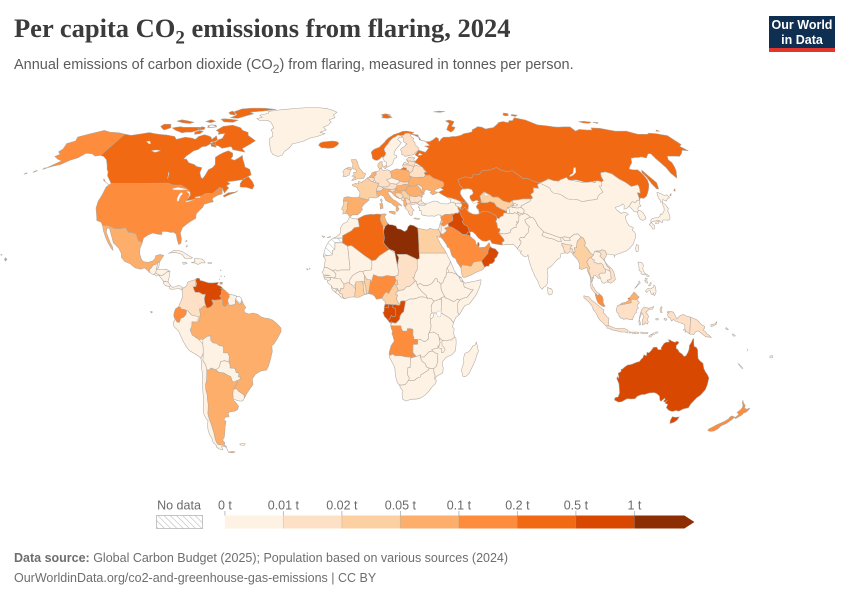  I want to click on svg-text: 0.02 t, so click(342, 506).